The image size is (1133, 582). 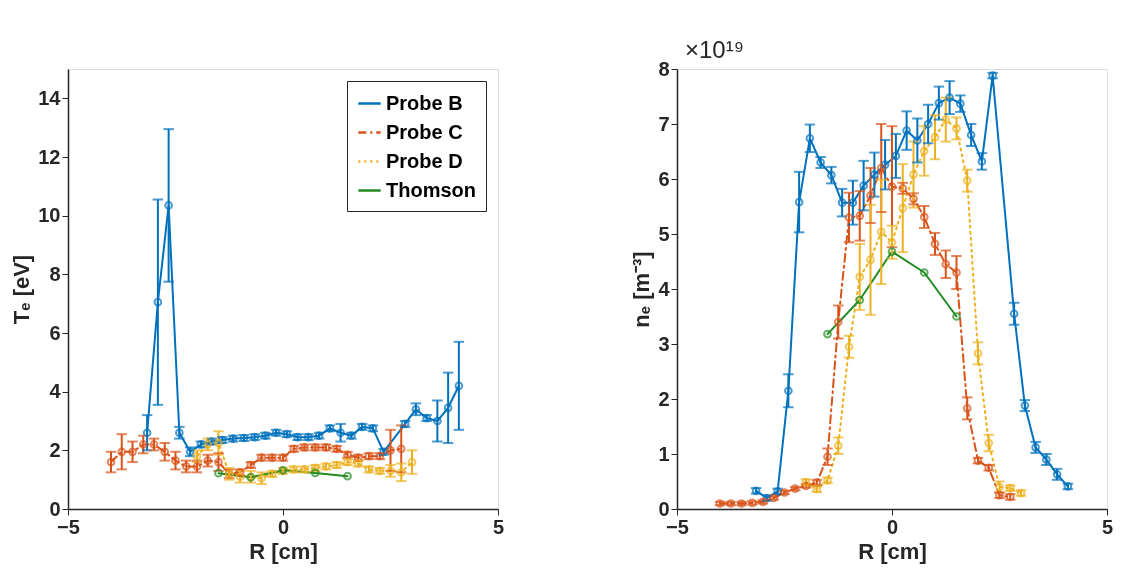 What do you see at coordinates (664, 233) in the screenshot?
I see `y-tick-label: 5` at bounding box center [664, 233].